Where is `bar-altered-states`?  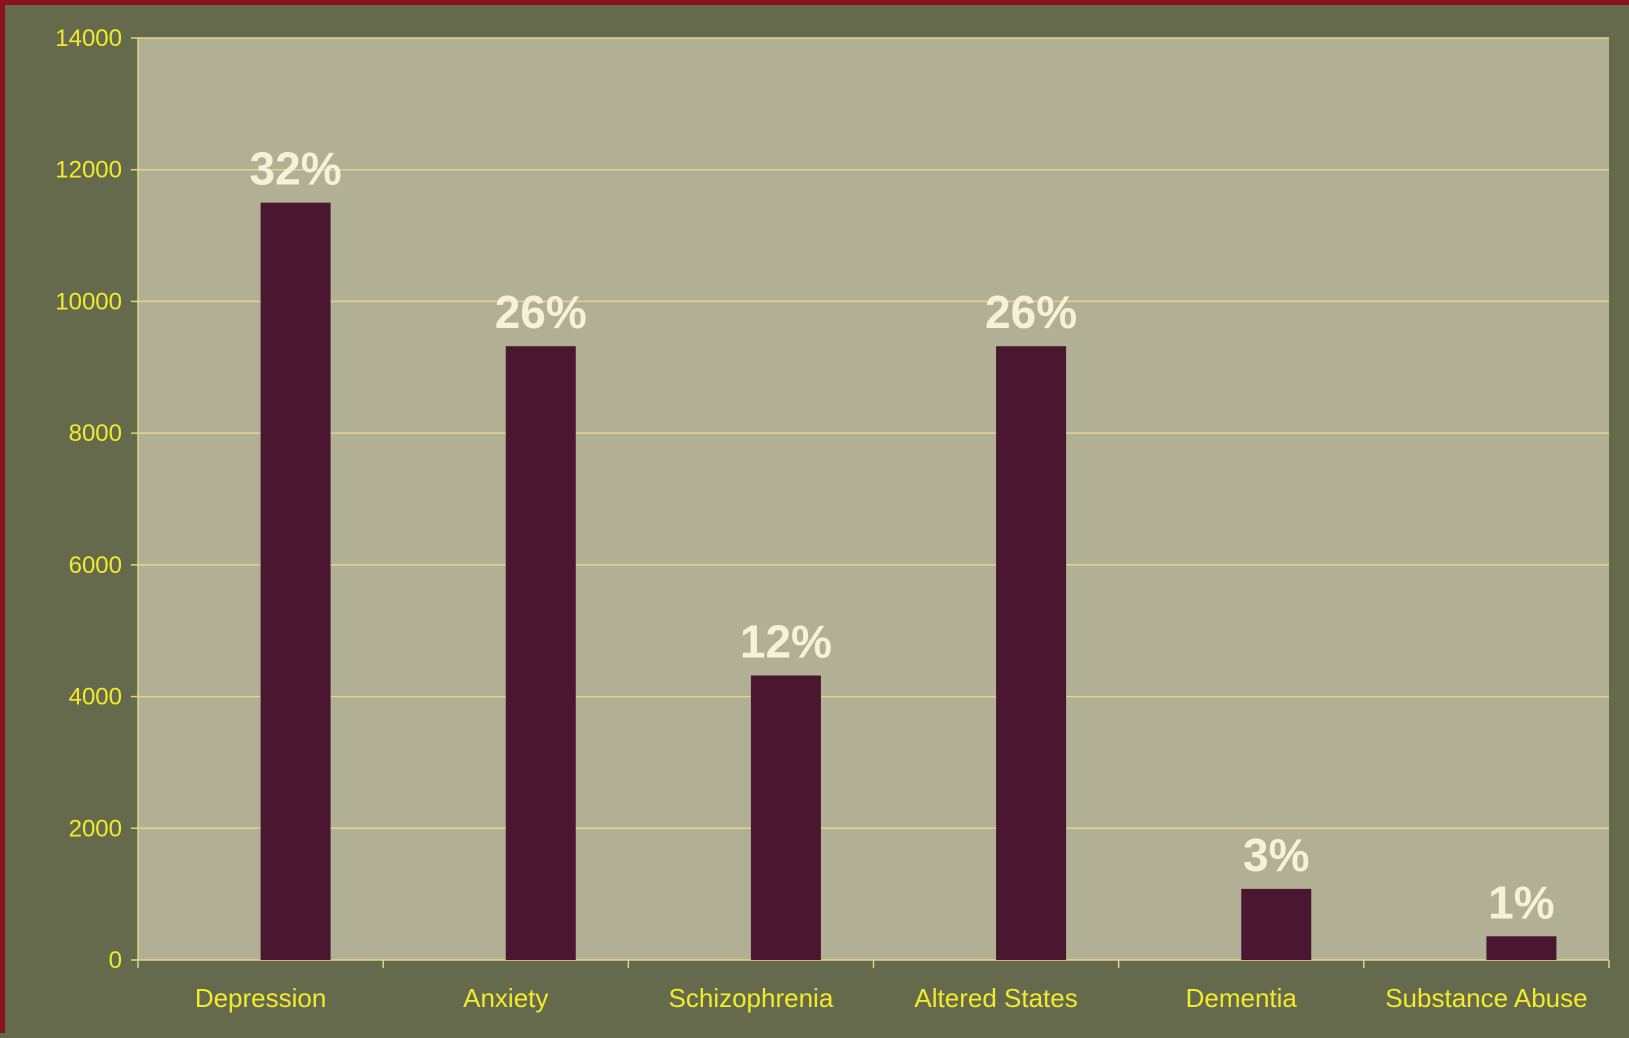 bar-altered-states is located at coordinates (1031, 653).